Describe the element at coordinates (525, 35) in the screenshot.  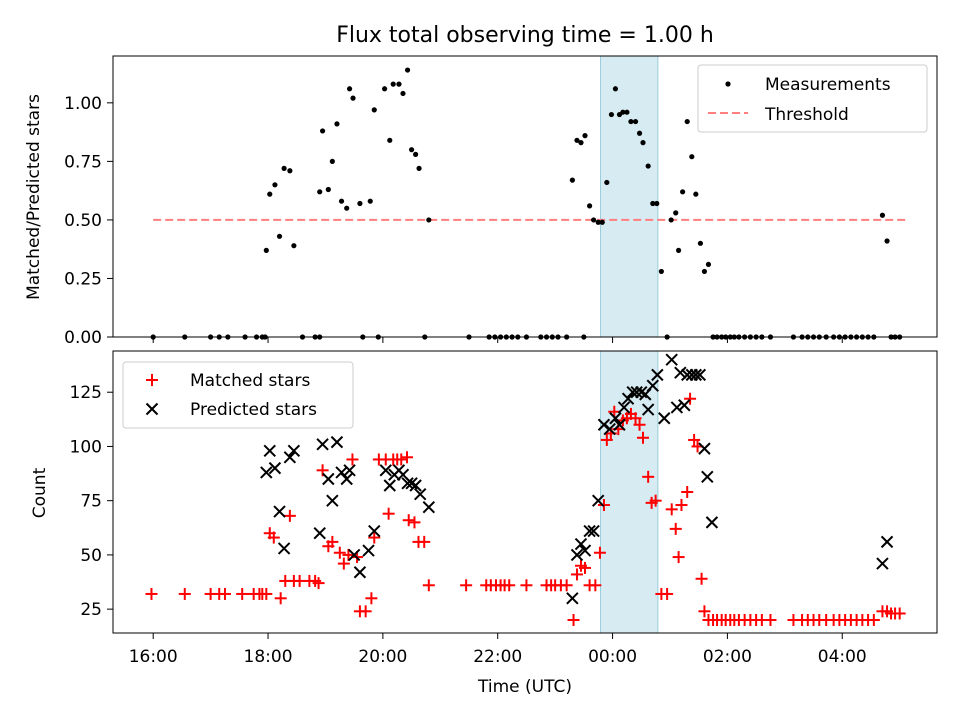
I see `top-chart-title: Flux total observing time = 1.00 h` at that location.